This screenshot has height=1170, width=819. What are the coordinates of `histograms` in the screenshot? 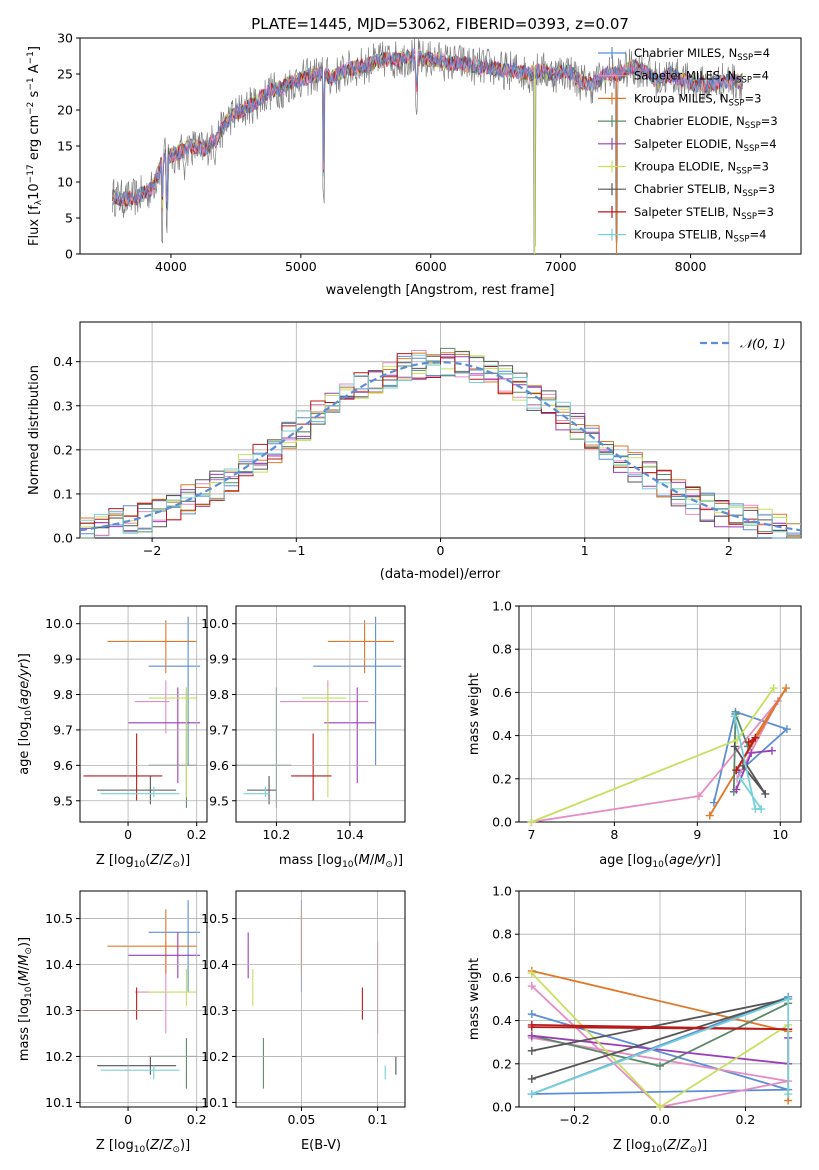 It's located at (440, 443).